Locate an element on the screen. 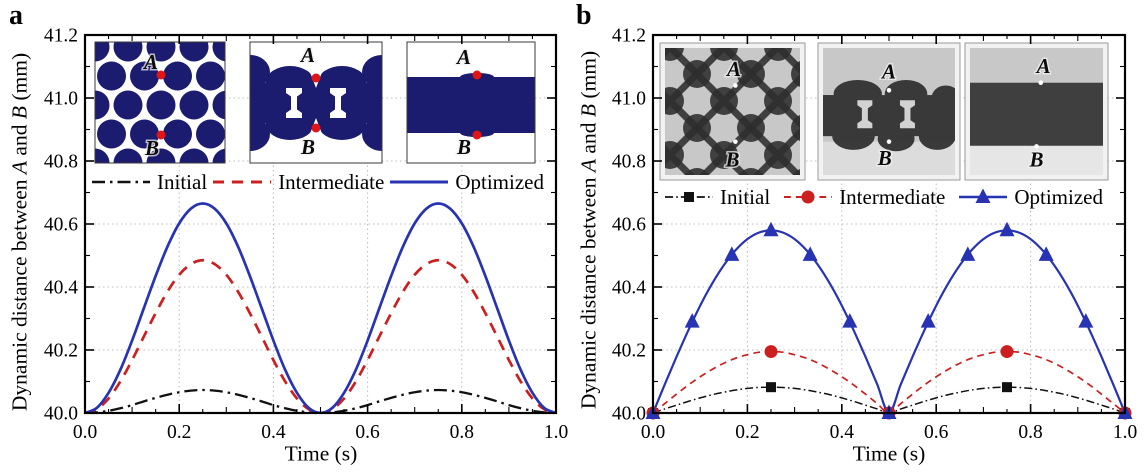  panel-letter-b: b is located at coordinates (584, 15).